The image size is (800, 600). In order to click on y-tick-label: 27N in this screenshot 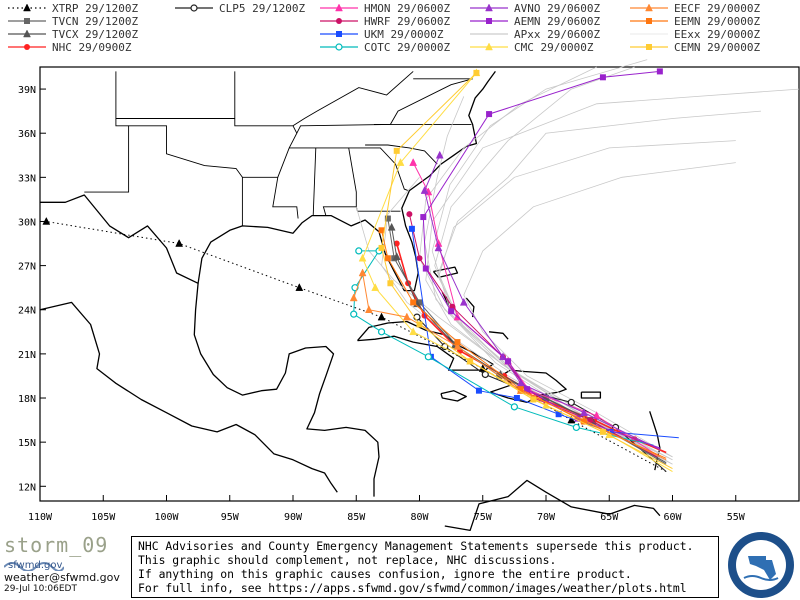, I will do `click(27, 267)`.